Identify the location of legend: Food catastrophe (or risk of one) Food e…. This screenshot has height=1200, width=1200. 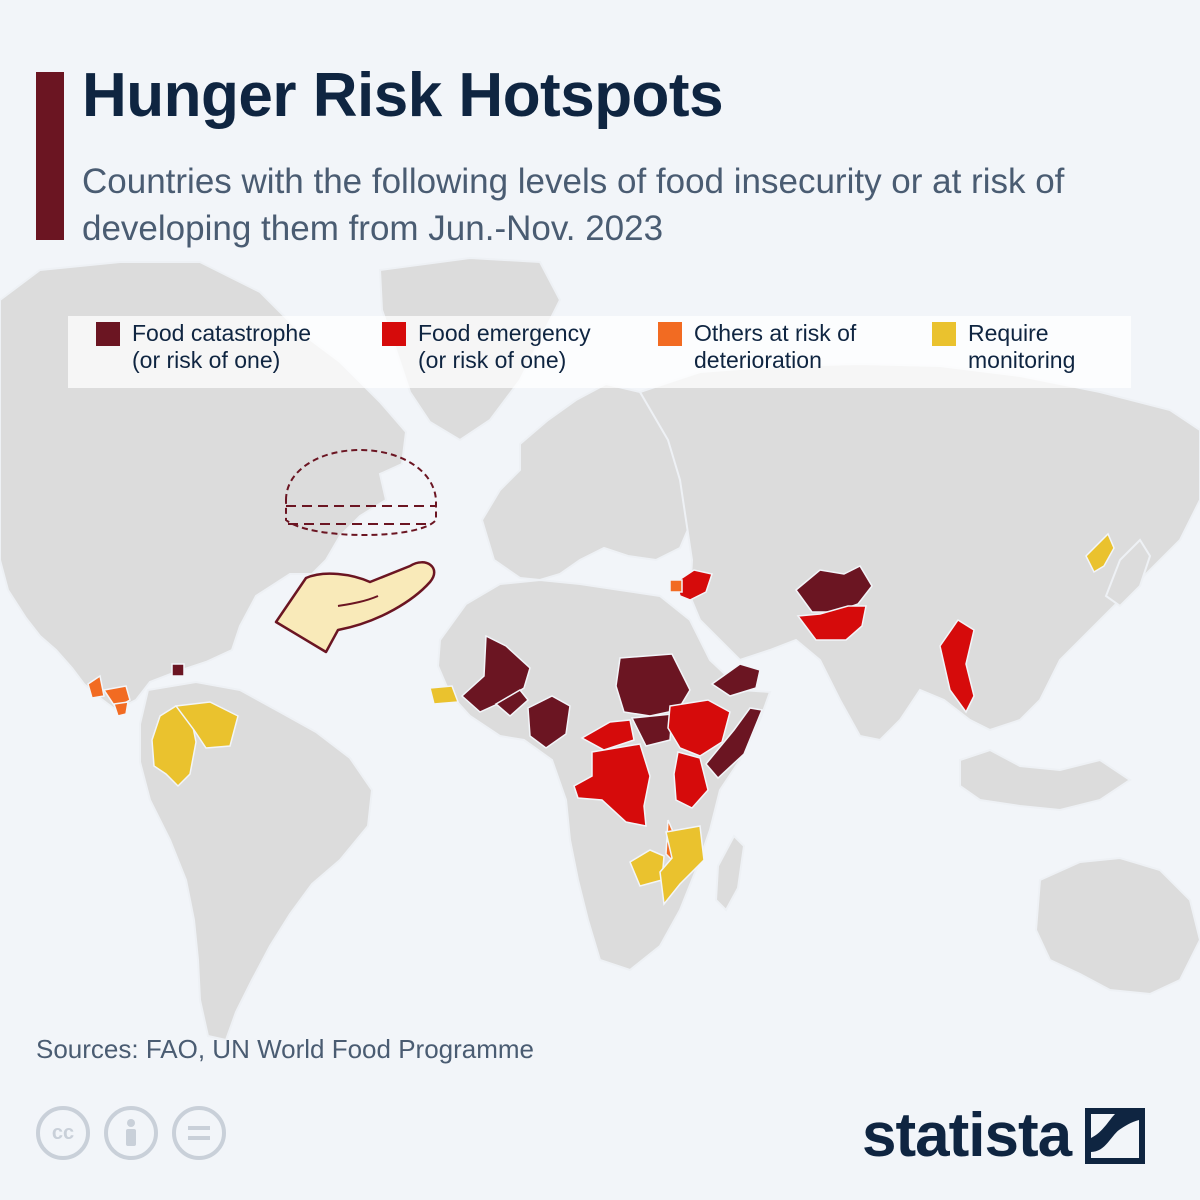
(599, 352).